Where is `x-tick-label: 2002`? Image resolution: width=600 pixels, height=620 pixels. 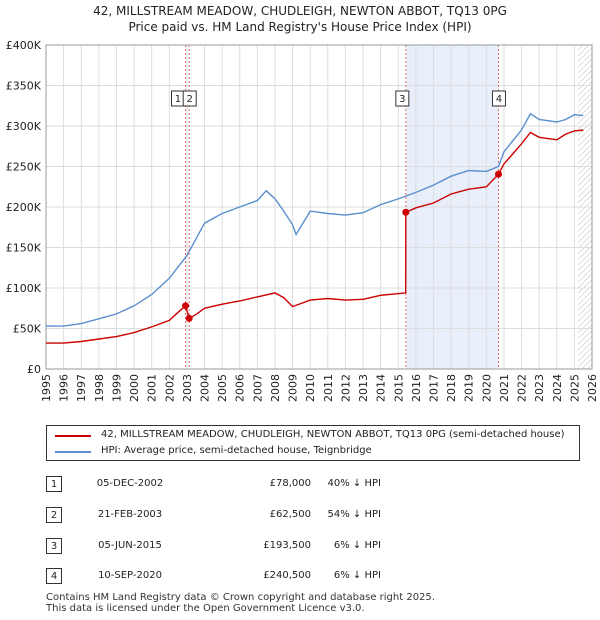
x-tick-label: 2002 is located at coordinates (169, 388).